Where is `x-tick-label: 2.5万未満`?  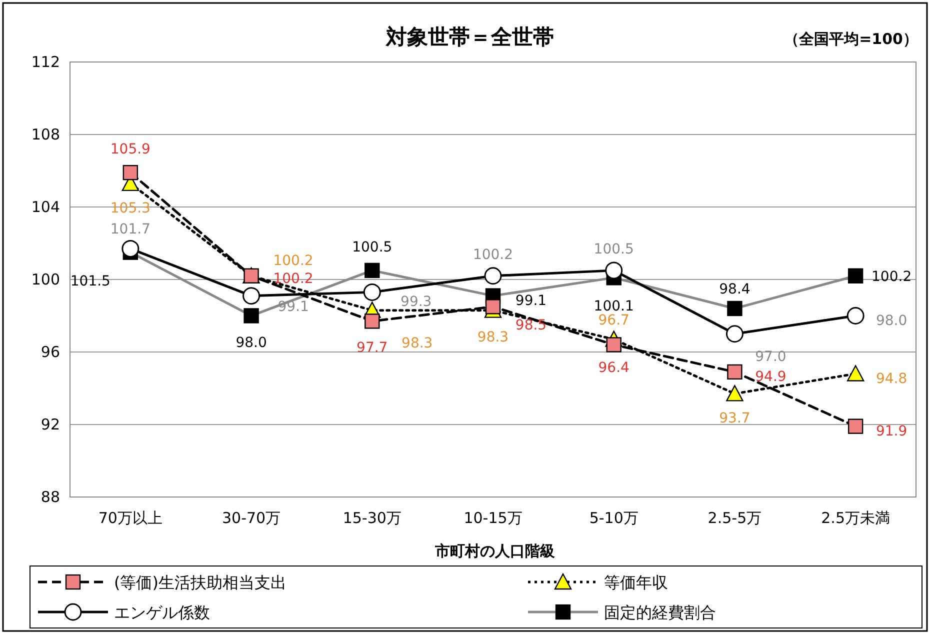 x-tick-label: 2.5万未満 is located at coordinates (855, 518).